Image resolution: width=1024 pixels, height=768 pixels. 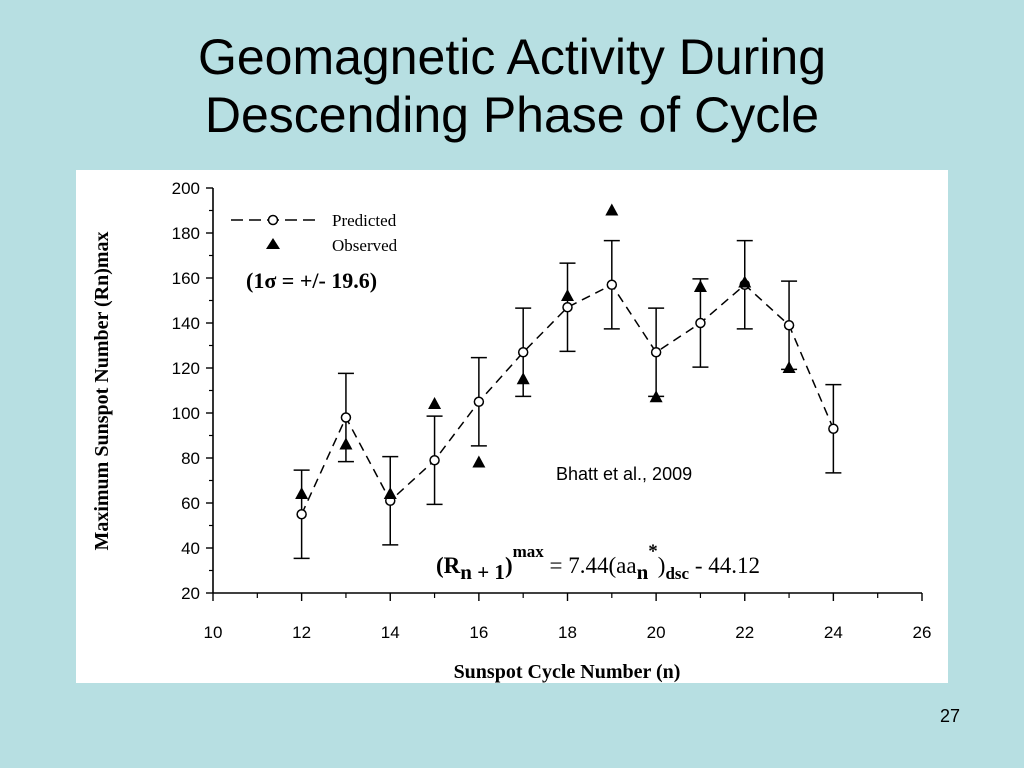 What do you see at coordinates (186, 391) in the screenshot?
I see `y-tick-labels: 20 40 60 80 100 120 140 160 180 200` at bounding box center [186, 391].